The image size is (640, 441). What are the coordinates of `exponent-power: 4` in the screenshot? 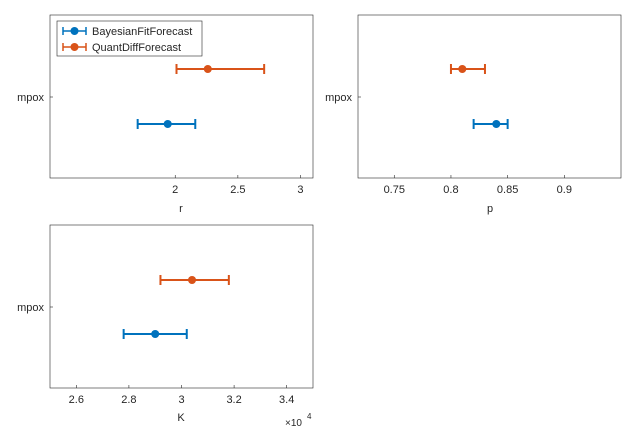 It's located at (309, 416).